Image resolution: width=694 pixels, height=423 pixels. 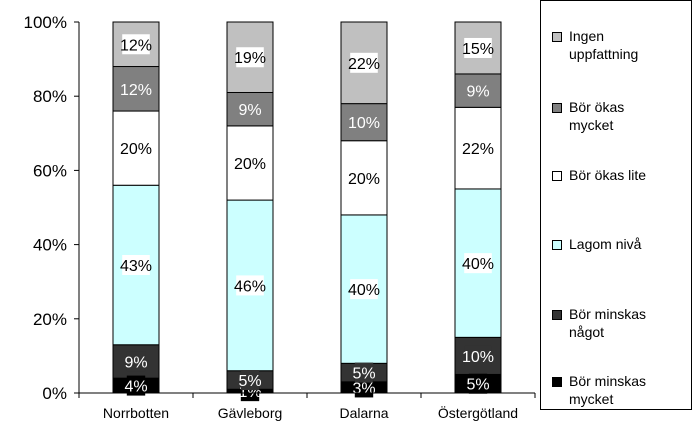 I want to click on legend-label: Ingen uppfattning, so click(x=604, y=45).